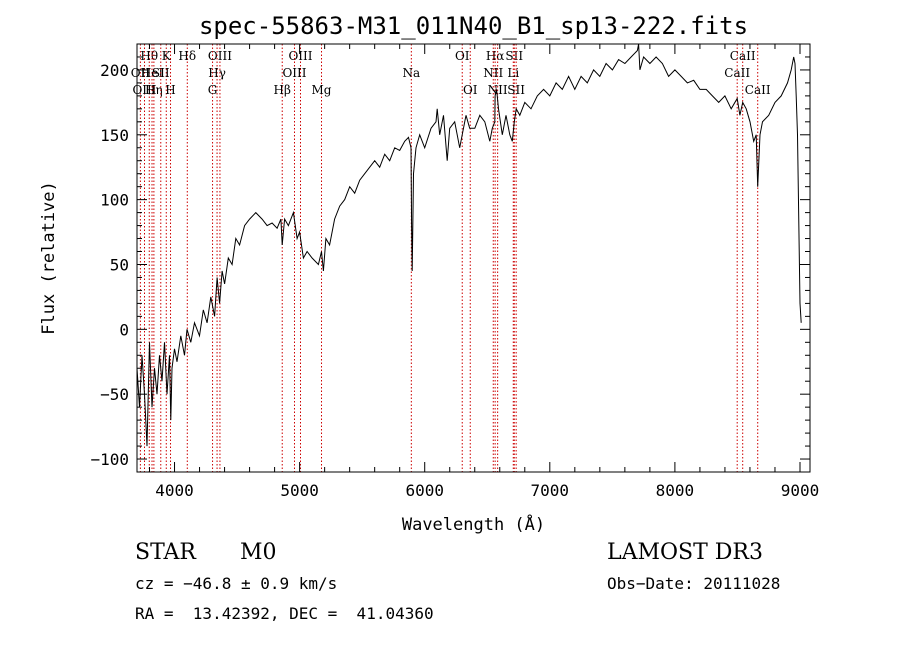 This screenshot has width=900, height=649. Describe the element at coordinates (758, 90) in the screenshot. I see `line-label-27: CaII` at that location.